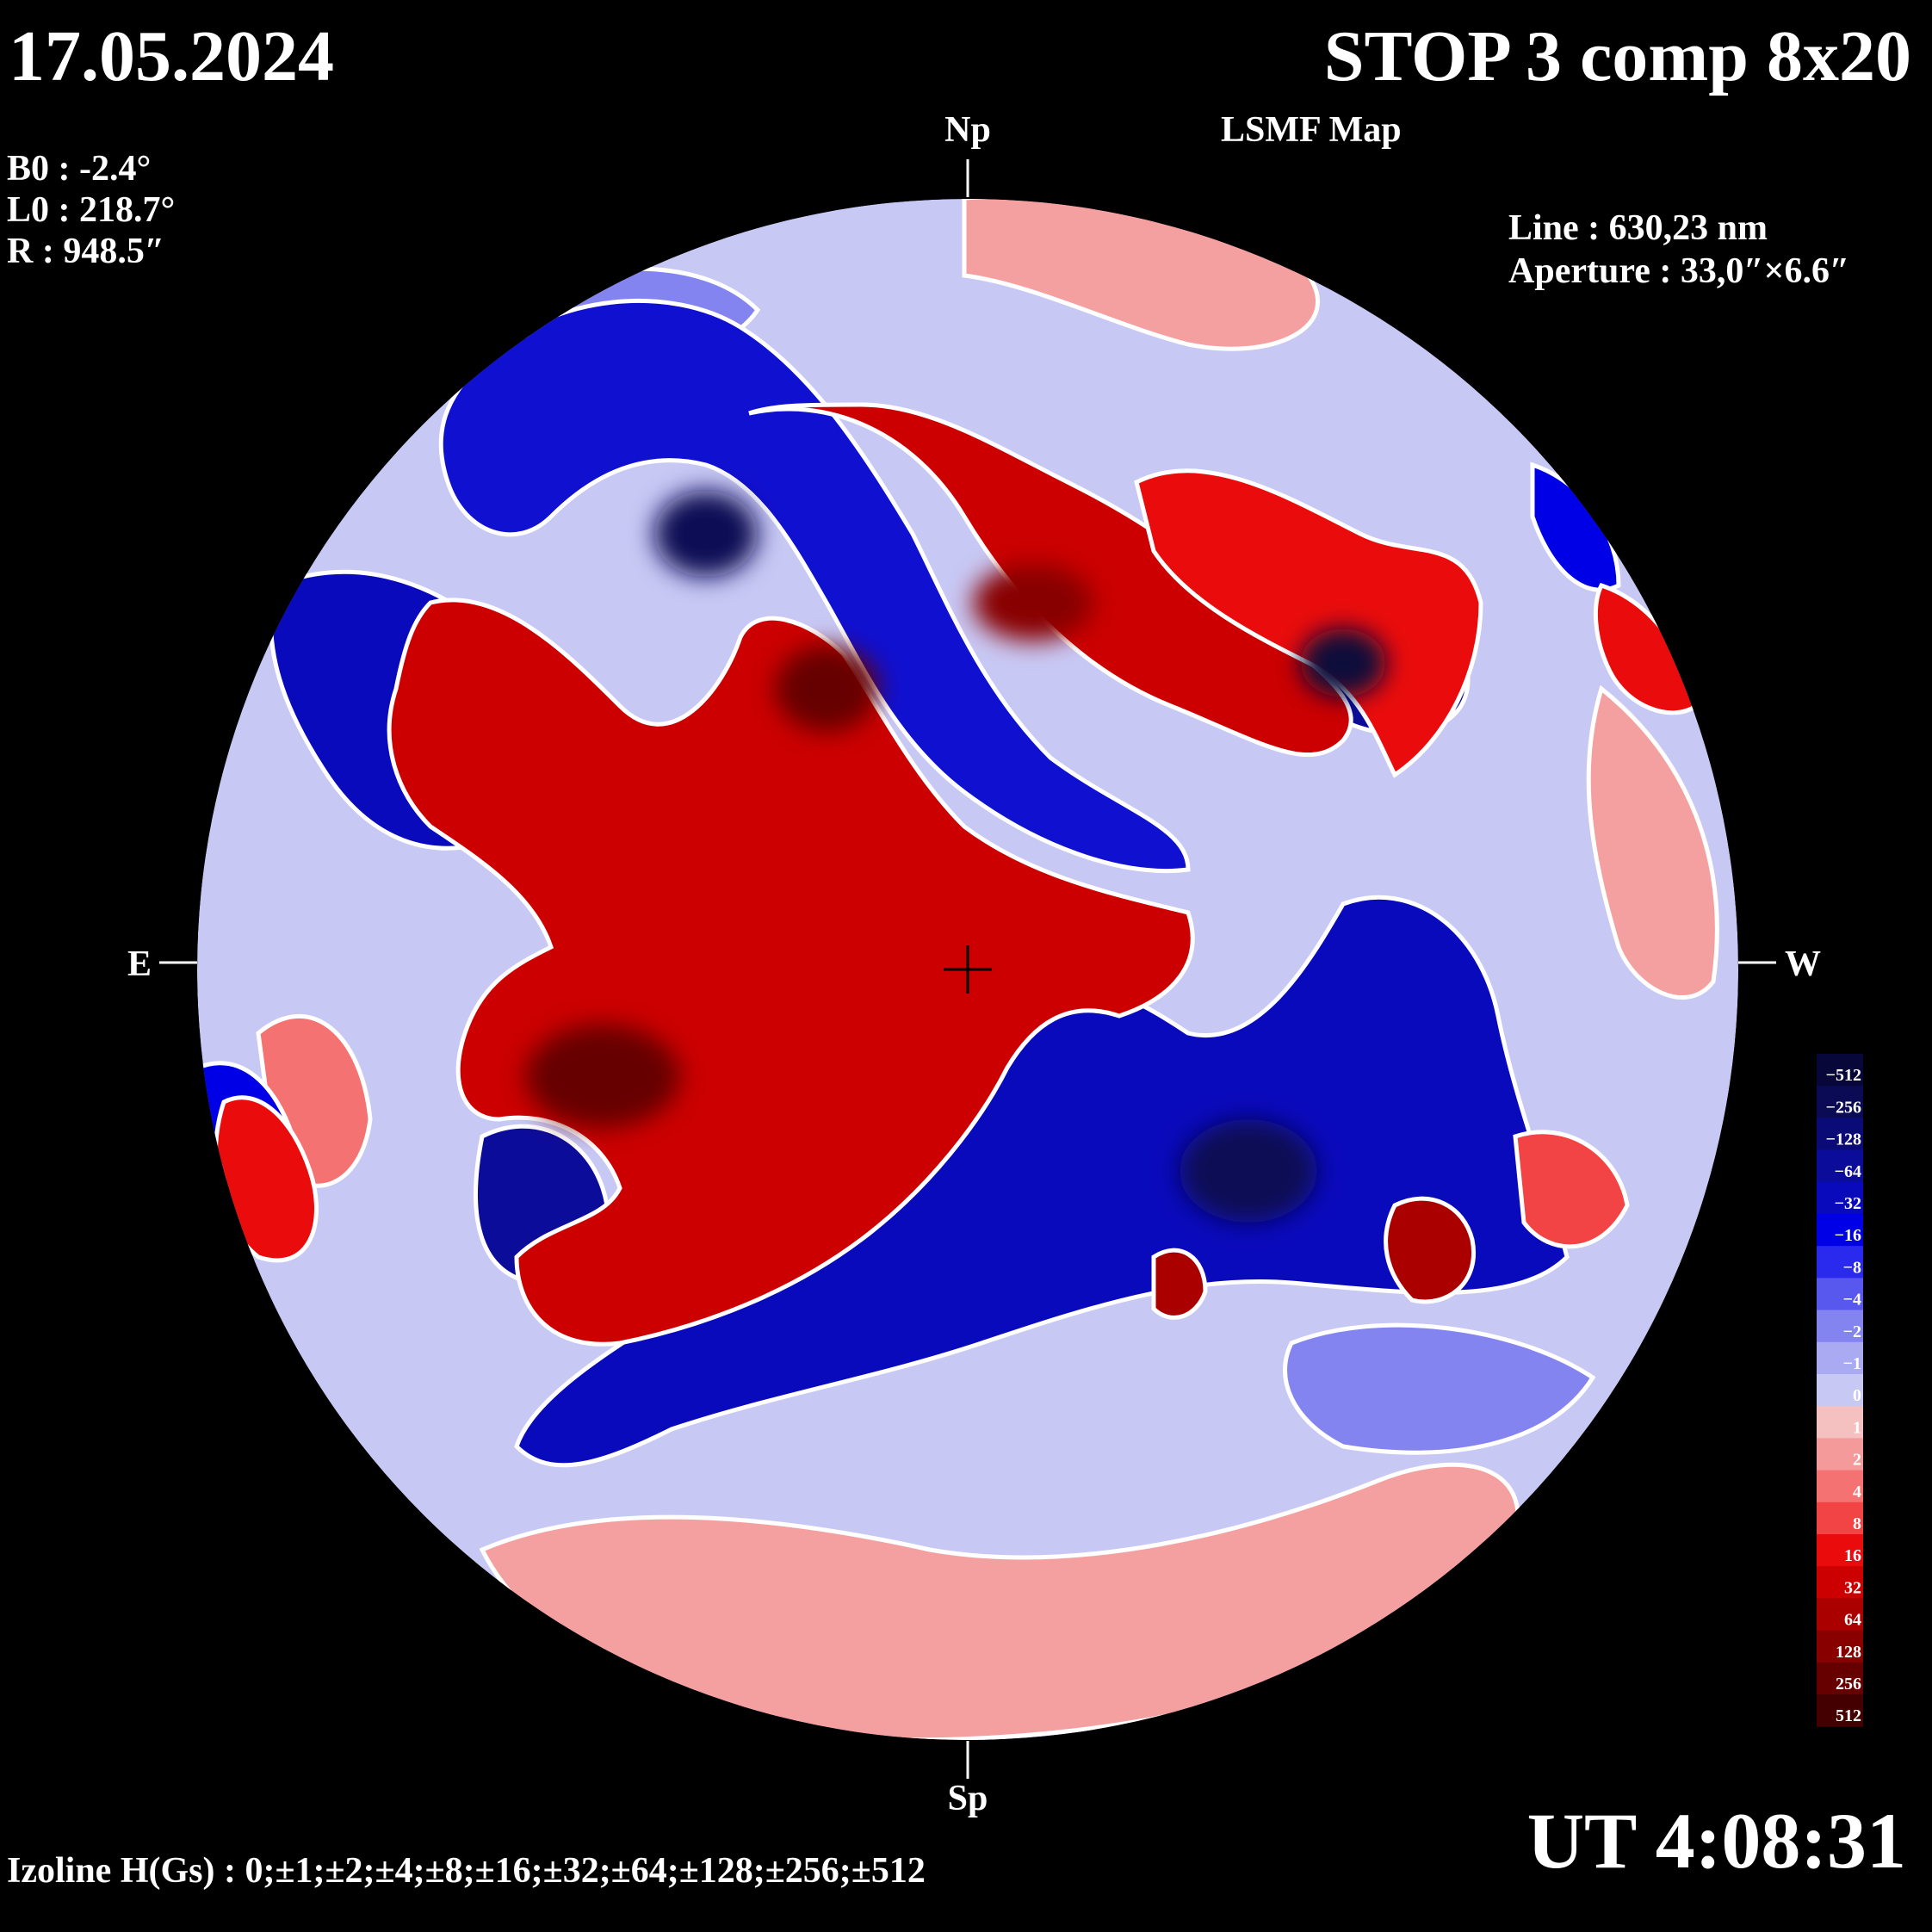 The image size is (1932, 1932). I want to click on colorbar-label: −8, so click(1852, 1267).